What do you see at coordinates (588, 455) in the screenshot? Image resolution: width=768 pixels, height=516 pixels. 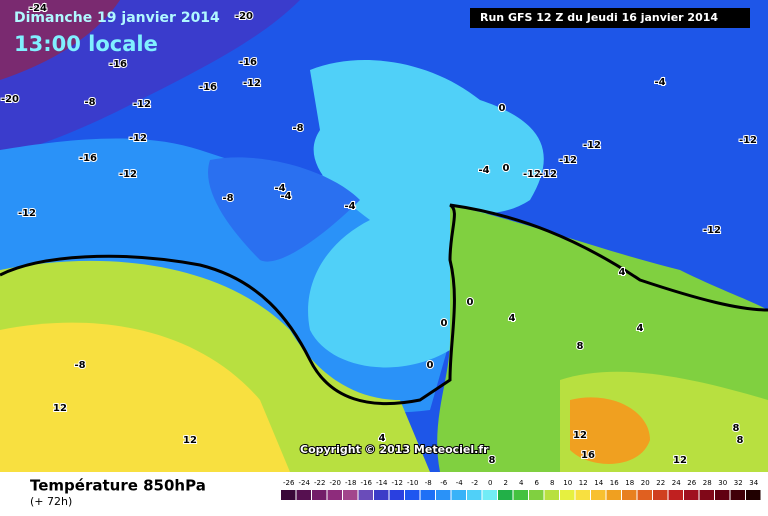 I see `map-label: 16` at bounding box center [588, 455].